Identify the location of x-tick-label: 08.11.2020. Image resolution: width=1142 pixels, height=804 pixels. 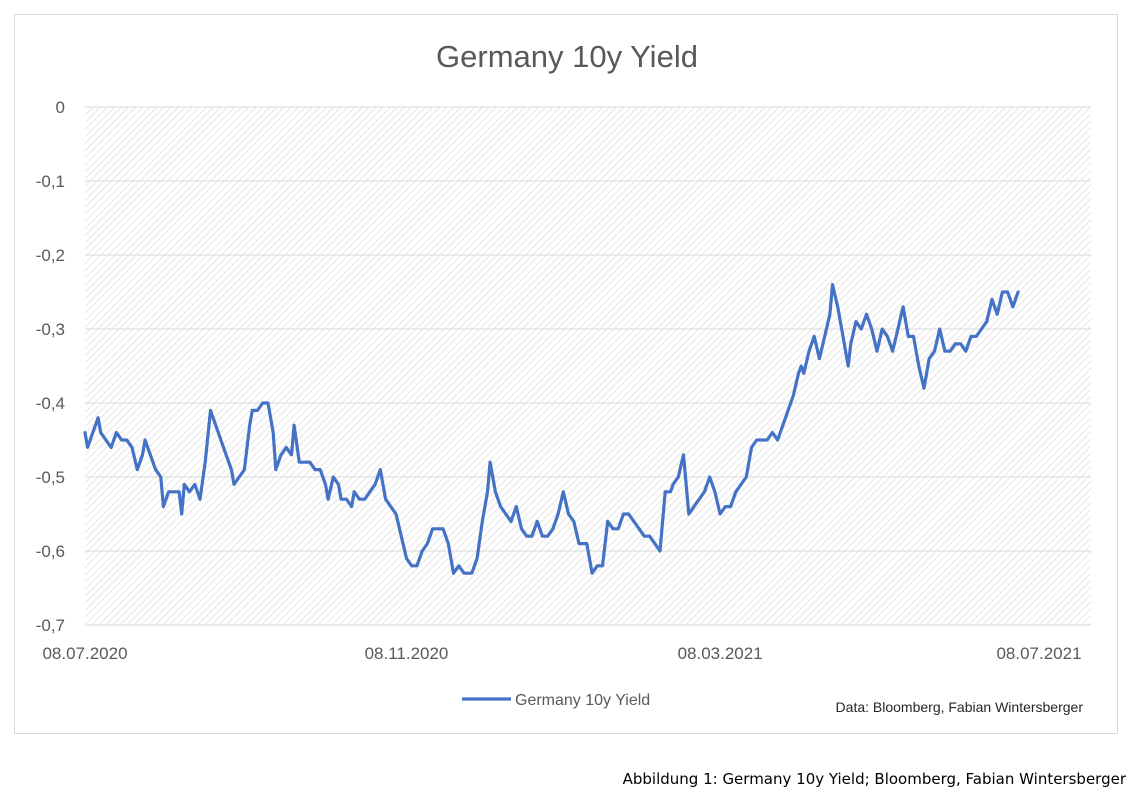
(407, 653).